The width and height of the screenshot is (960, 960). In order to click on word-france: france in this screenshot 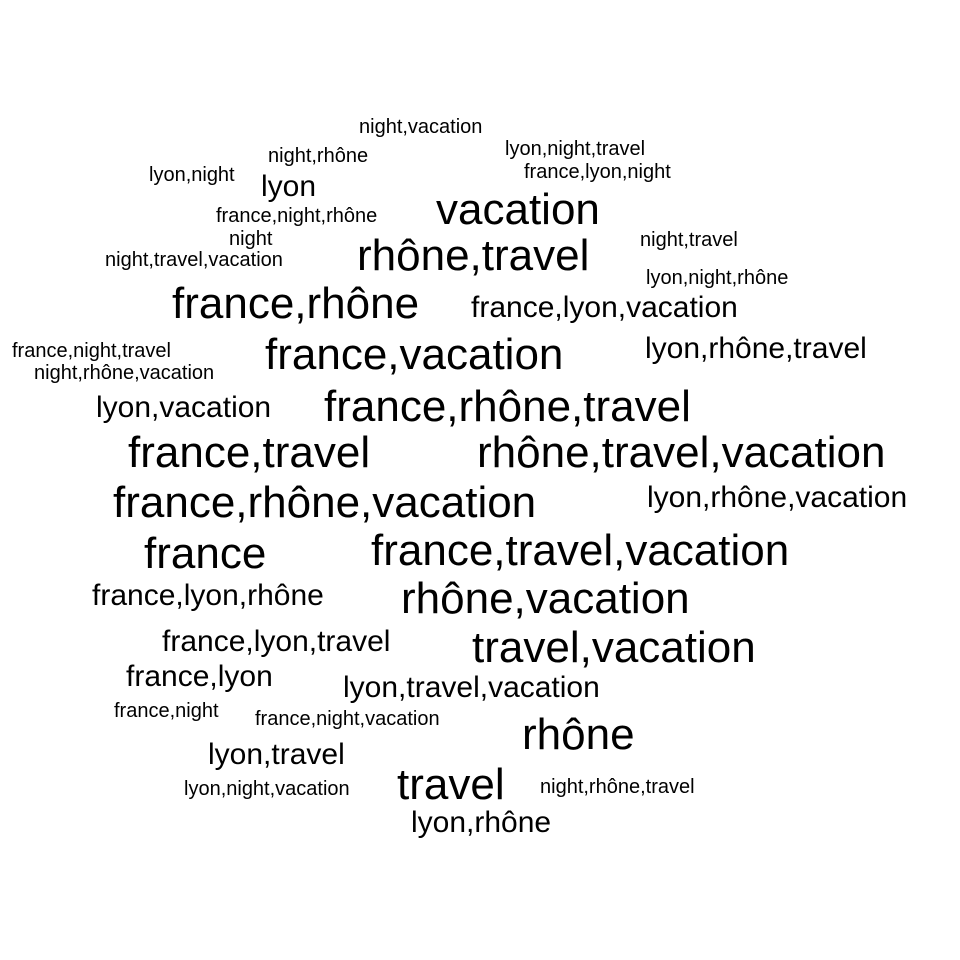, I will do `click(205, 553)`.